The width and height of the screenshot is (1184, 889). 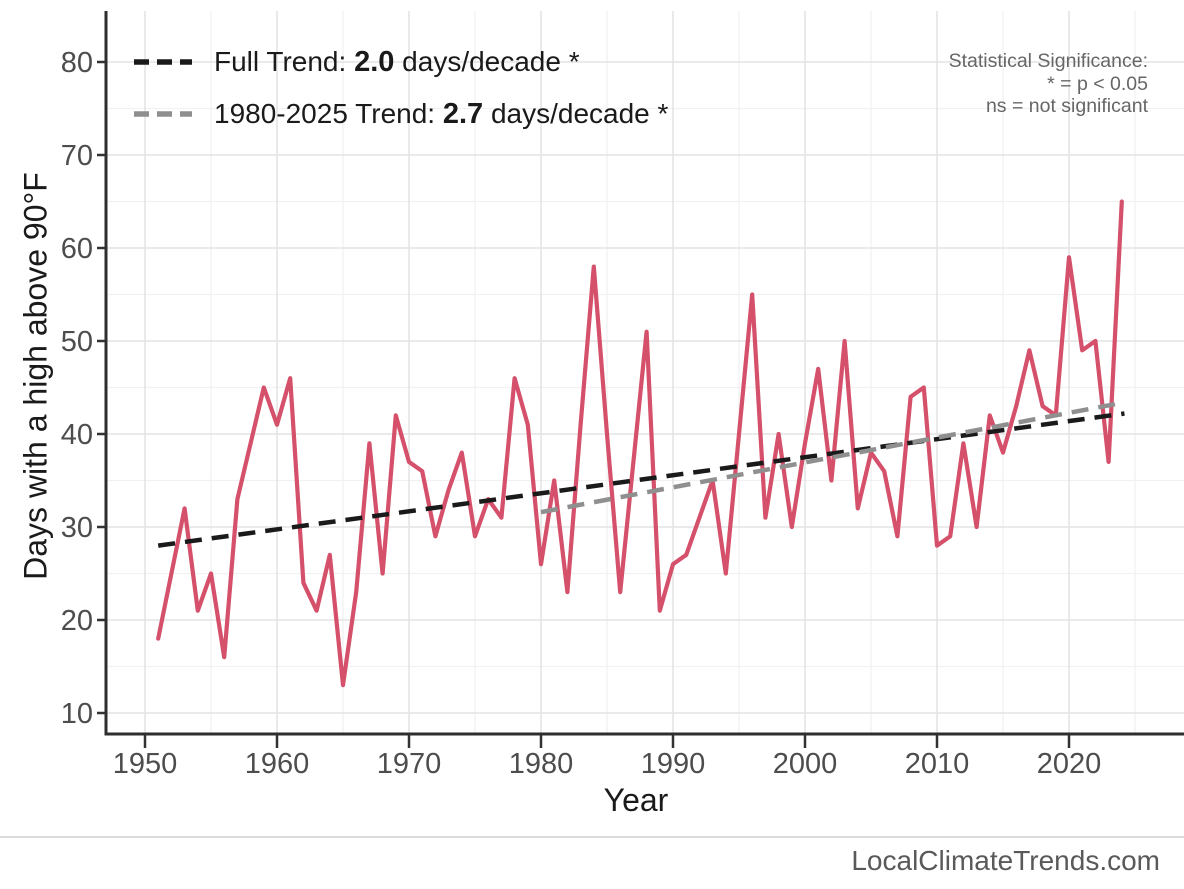 I want to click on watermark: LocalClimateTrends.com, so click(x=1005, y=860).